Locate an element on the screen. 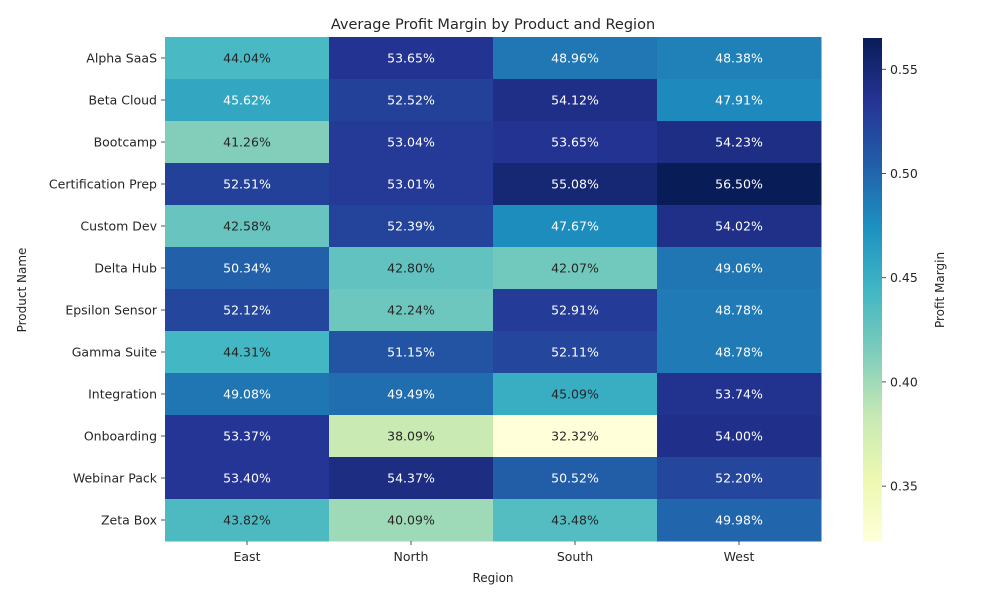 Image resolution: width=1000 pixels, height=600 pixels. y-tick-label: Epsilon Sensor is located at coordinates (111, 310).